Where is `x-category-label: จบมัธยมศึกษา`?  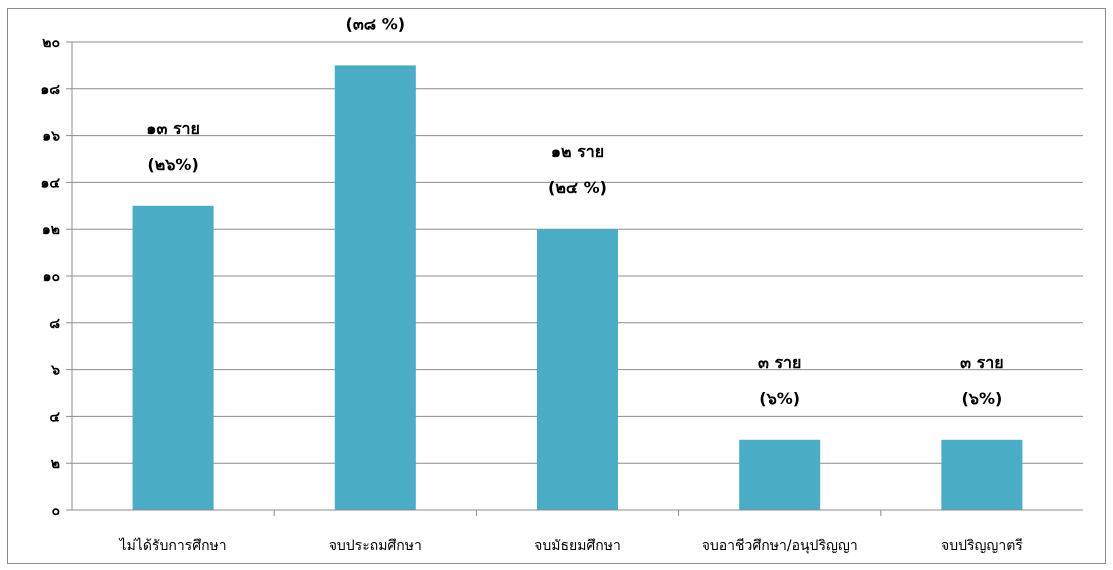 x-category-label: จบมัธยมศึกษา is located at coordinates (577, 546).